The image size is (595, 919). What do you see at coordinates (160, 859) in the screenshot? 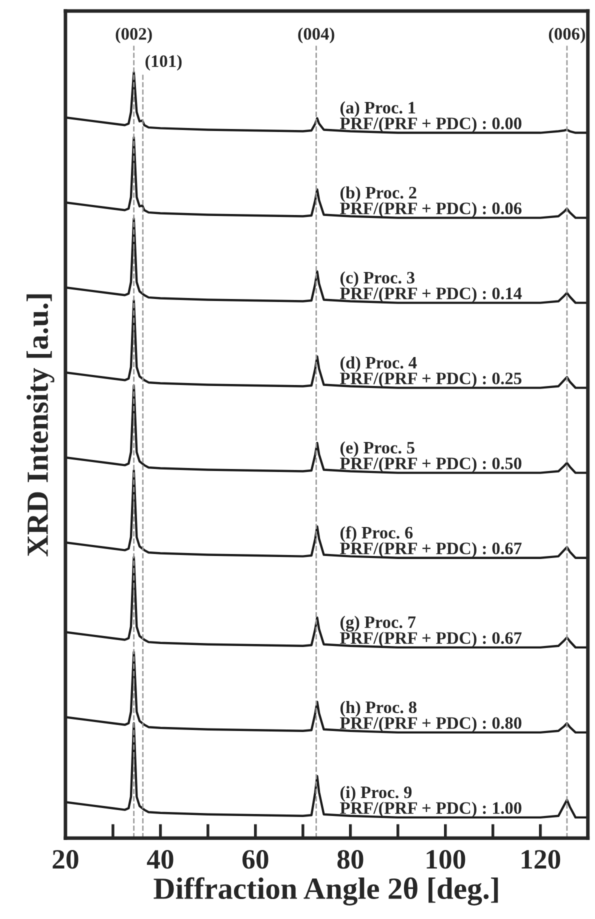
I see `x-tick-label: 40` at bounding box center [160, 859].